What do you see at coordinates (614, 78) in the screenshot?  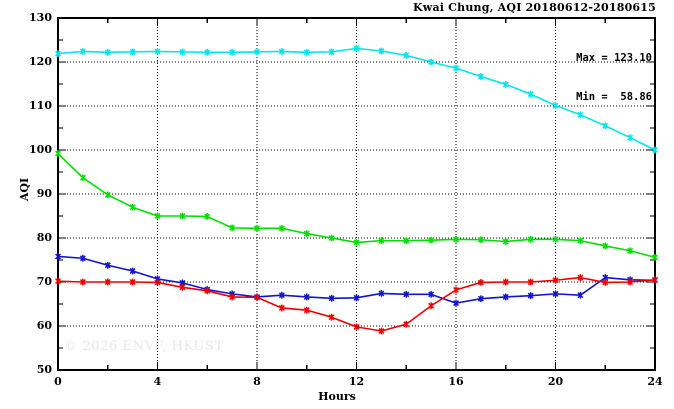 I see `minmax-annotation: Max = 123.10 Min = 58.86` at bounding box center [614, 78].